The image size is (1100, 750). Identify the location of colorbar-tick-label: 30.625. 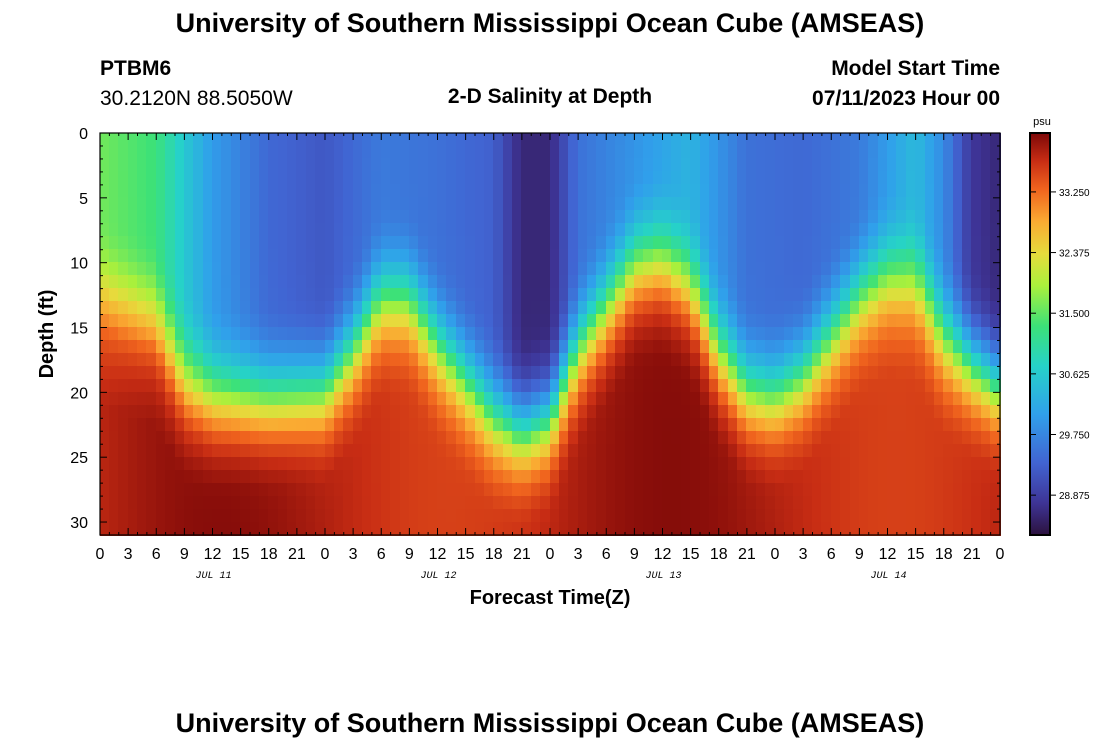
(1074, 375).